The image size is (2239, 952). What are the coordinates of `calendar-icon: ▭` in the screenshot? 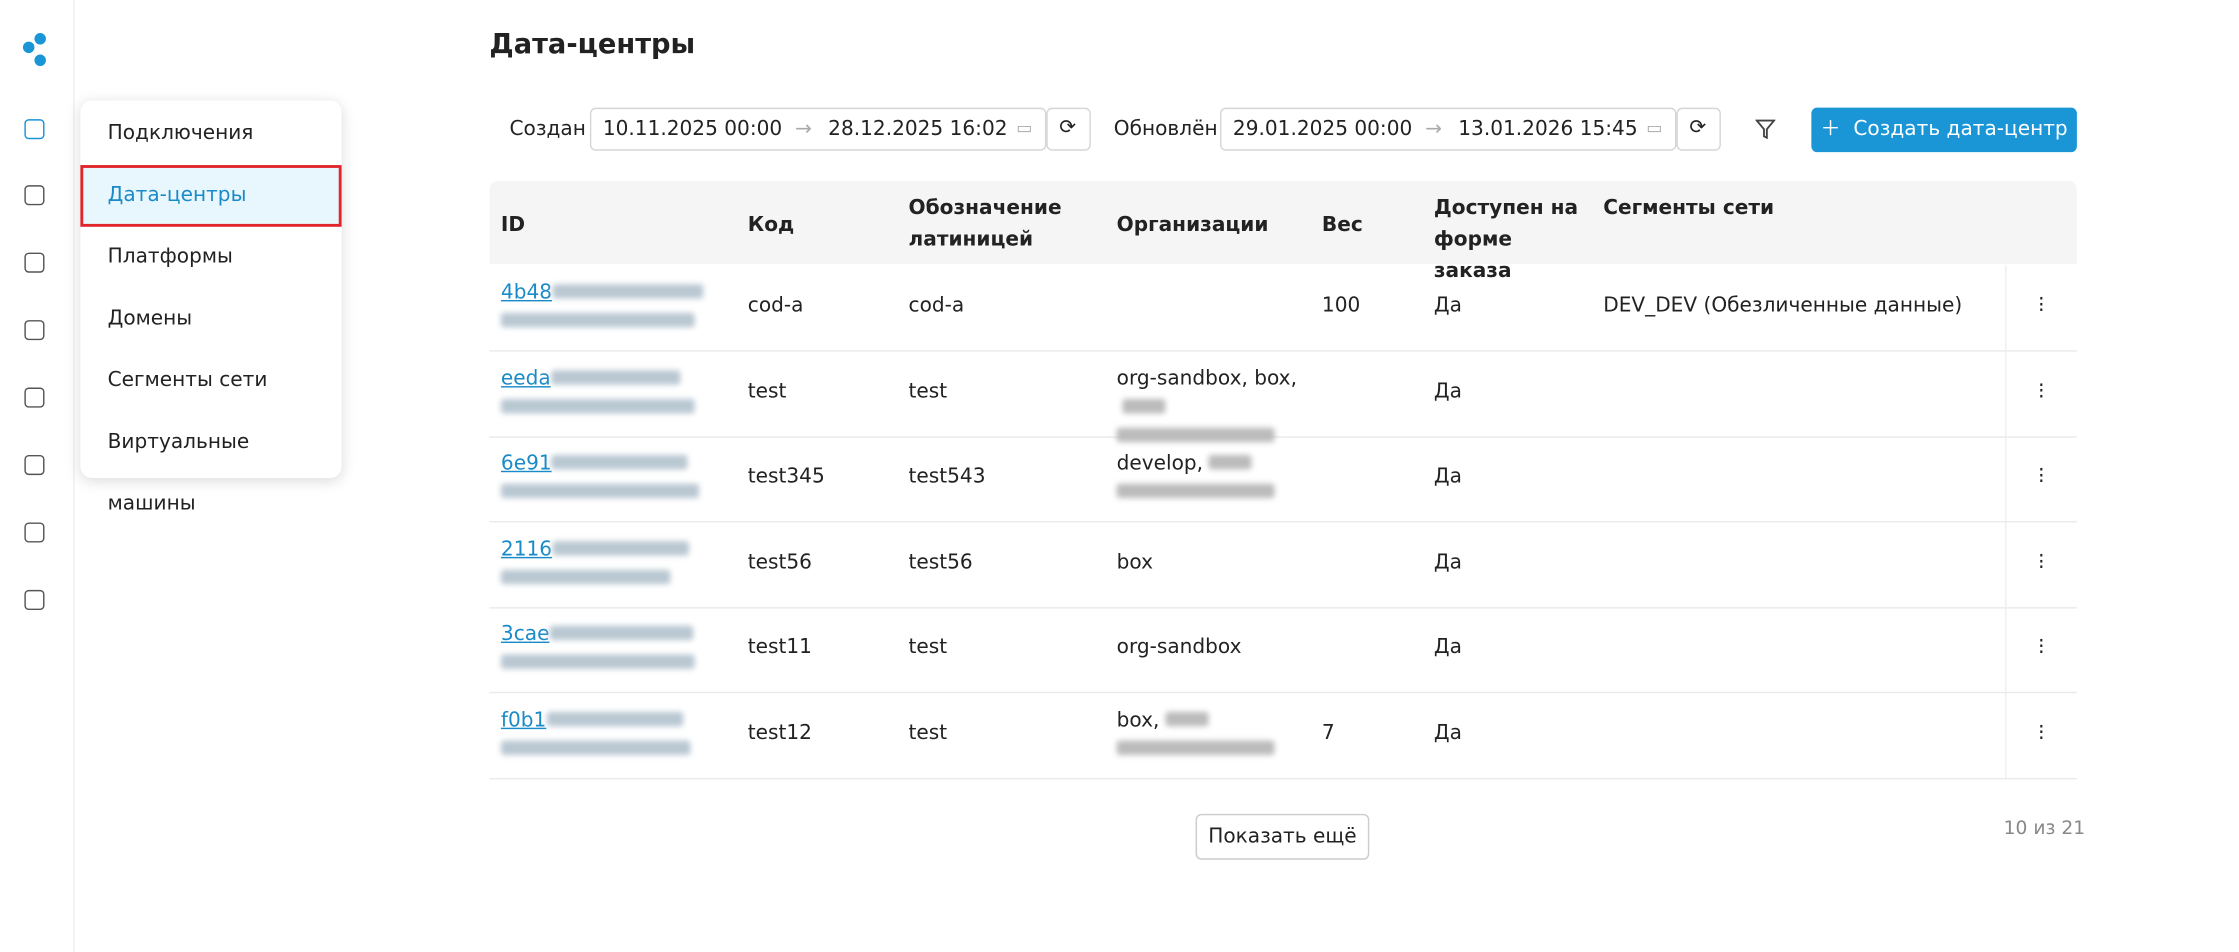 It's located at (1024, 127).